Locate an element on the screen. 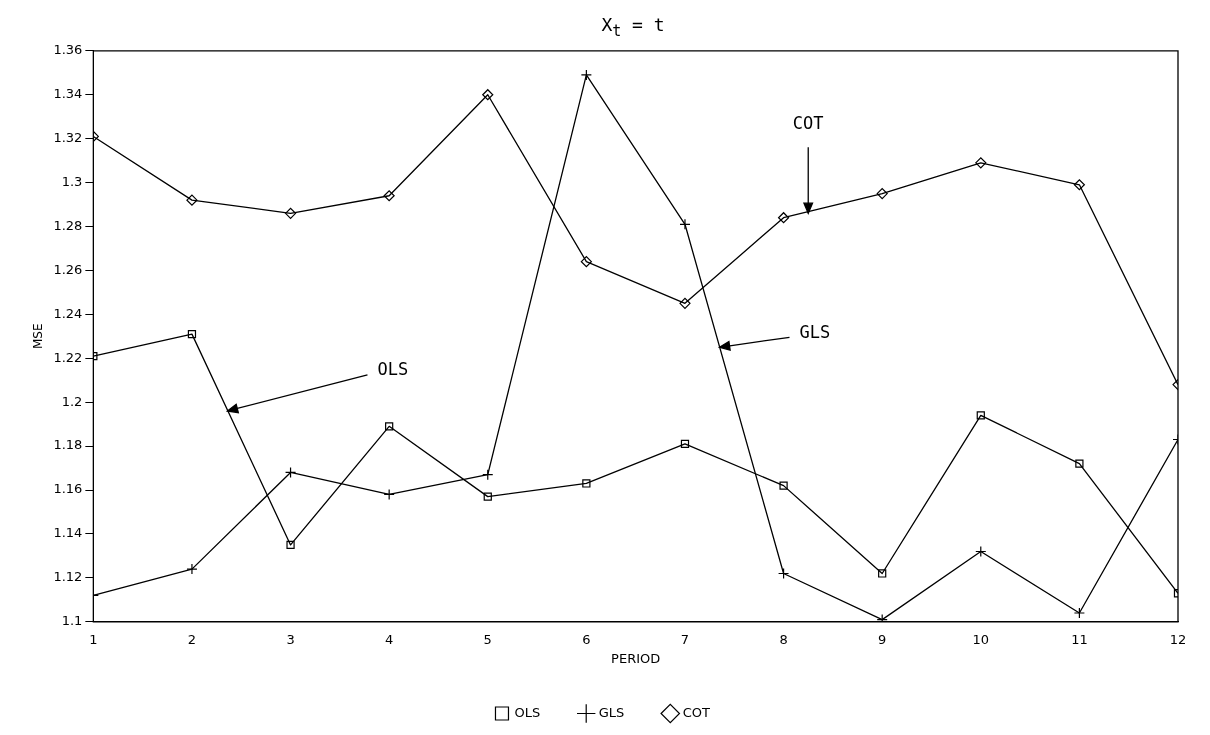 Image resolution: width=1210 pixels, height=735 pixels. y-tick-label: 1.18 is located at coordinates (68, 445).